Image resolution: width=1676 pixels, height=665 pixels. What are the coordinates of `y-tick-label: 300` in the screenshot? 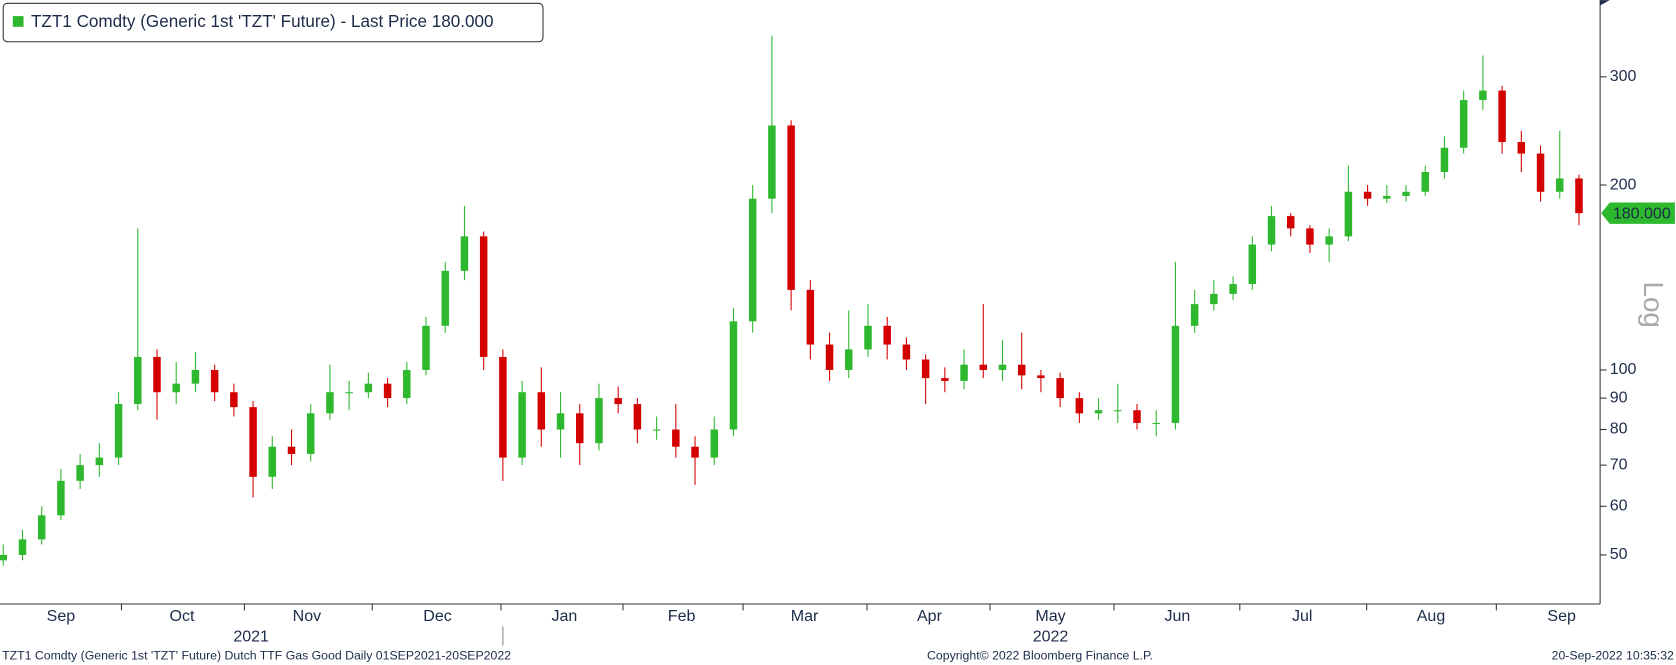 It's located at (1623, 76).